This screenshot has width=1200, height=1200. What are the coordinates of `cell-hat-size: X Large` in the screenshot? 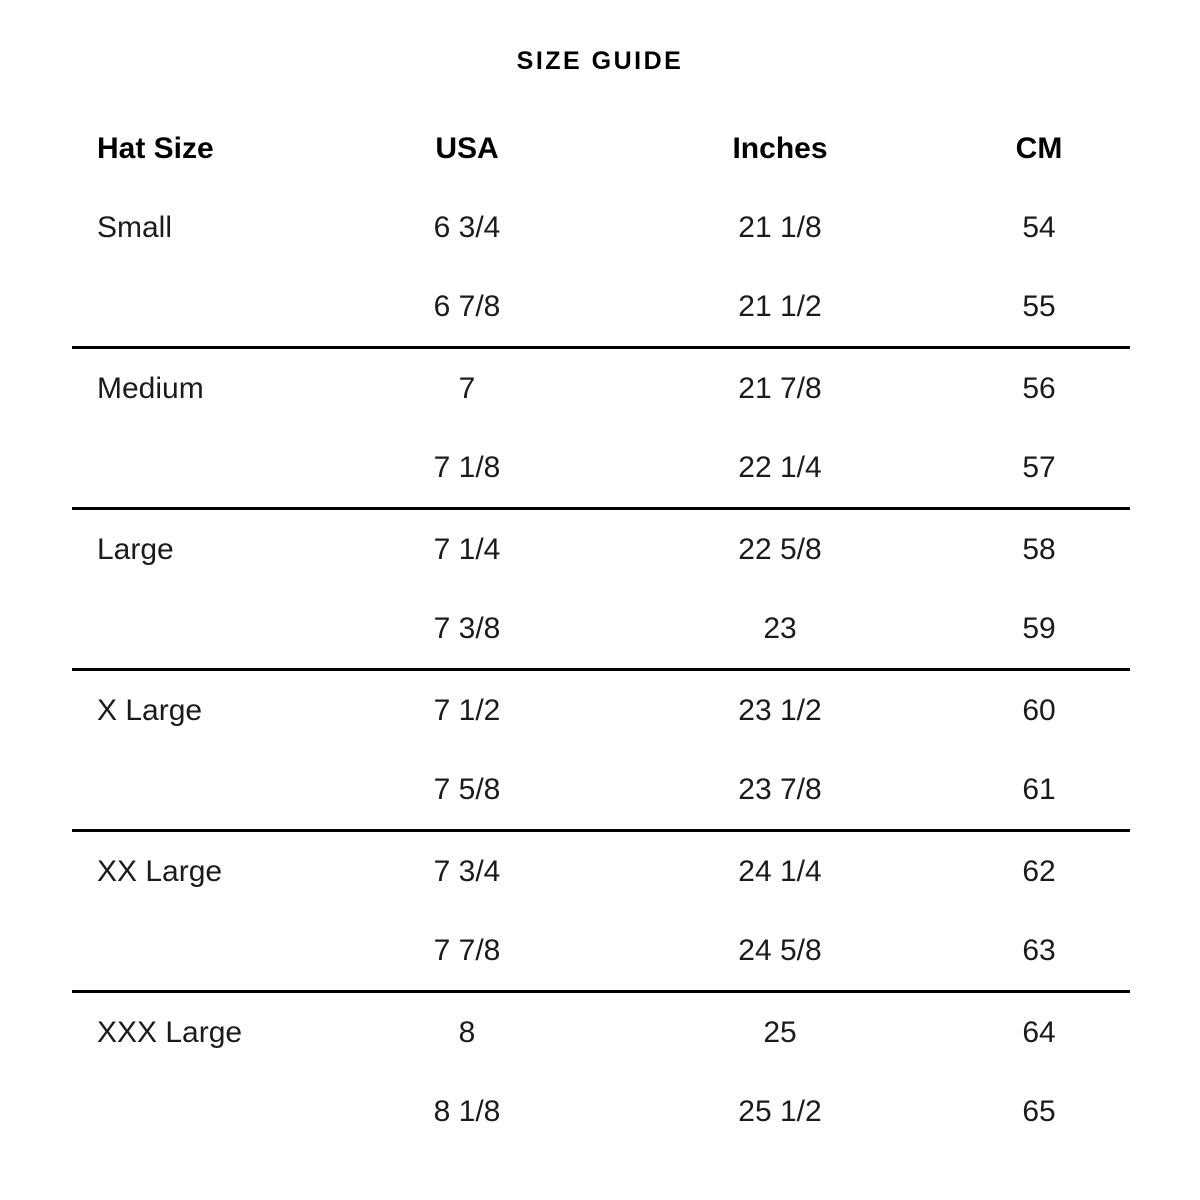 It's located at (150, 710).